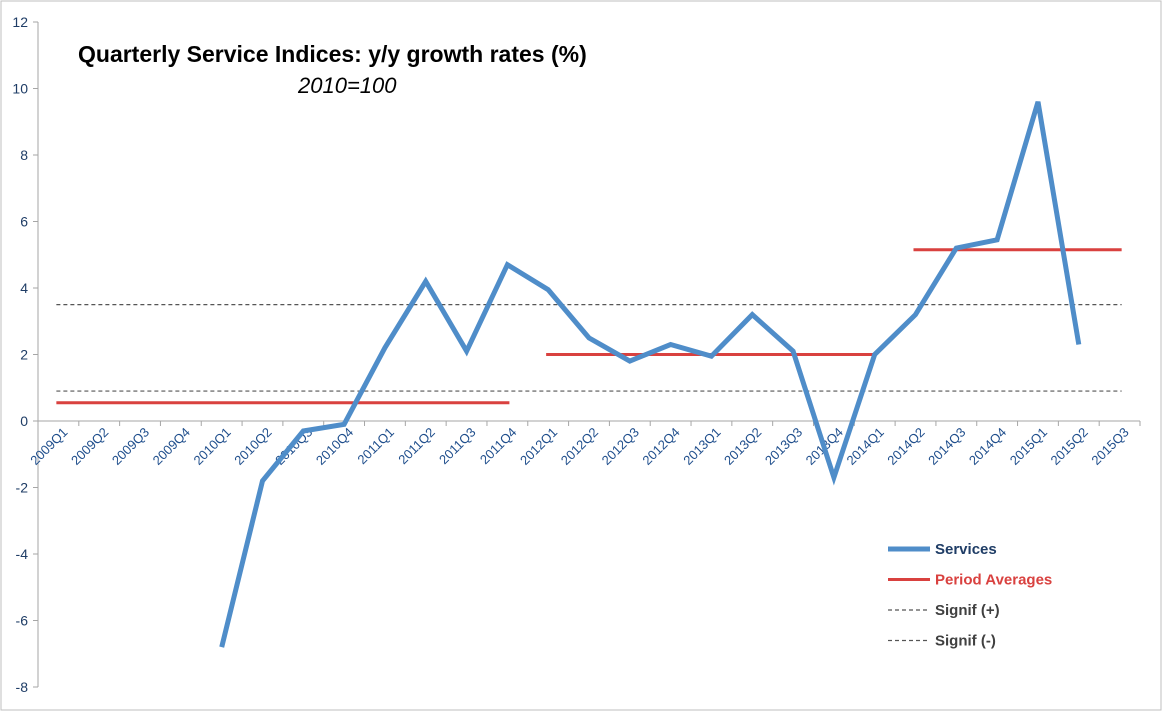 The width and height of the screenshot is (1163, 717). What do you see at coordinates (24, 355) in the screenshot?
I see `y-tick-label: 2` at bounding box center [24, 355].